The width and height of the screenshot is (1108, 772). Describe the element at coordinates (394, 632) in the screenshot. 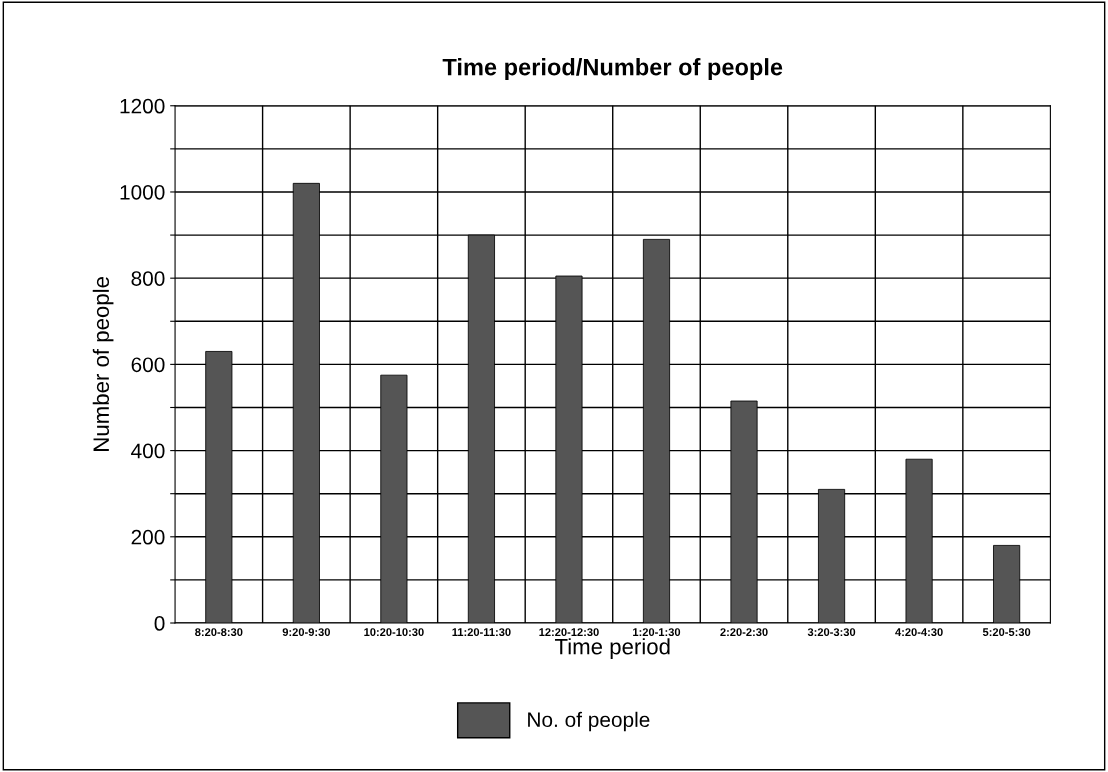

I see `x-tick-label: 10:20-10:30` at that location.